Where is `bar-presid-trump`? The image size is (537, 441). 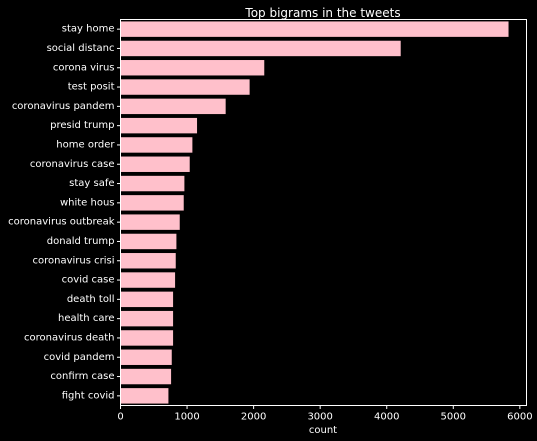 bar-presid-trump is located at coordinates (159, 125).